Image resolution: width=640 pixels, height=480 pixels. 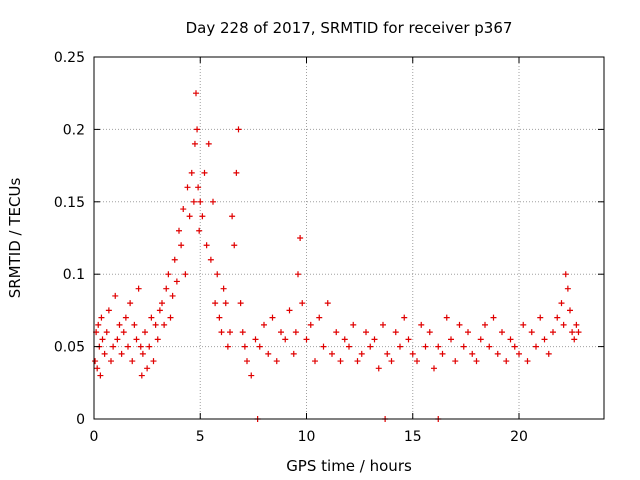 I want to click on y-tick-label: 0.05, so click(x=69, y=348).